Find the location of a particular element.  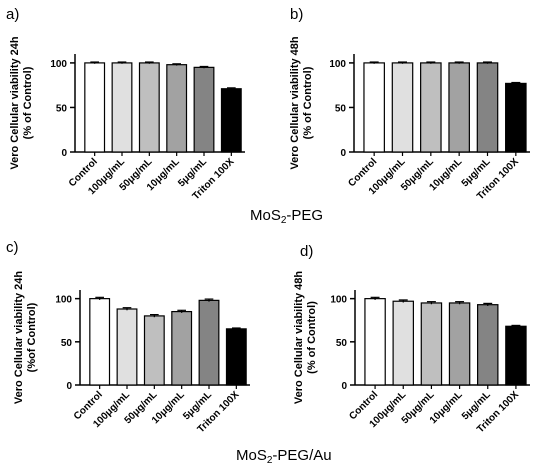

section-title-mos2-peg-au: MoS2-PEG/Au is located at coordinates (284, 456).